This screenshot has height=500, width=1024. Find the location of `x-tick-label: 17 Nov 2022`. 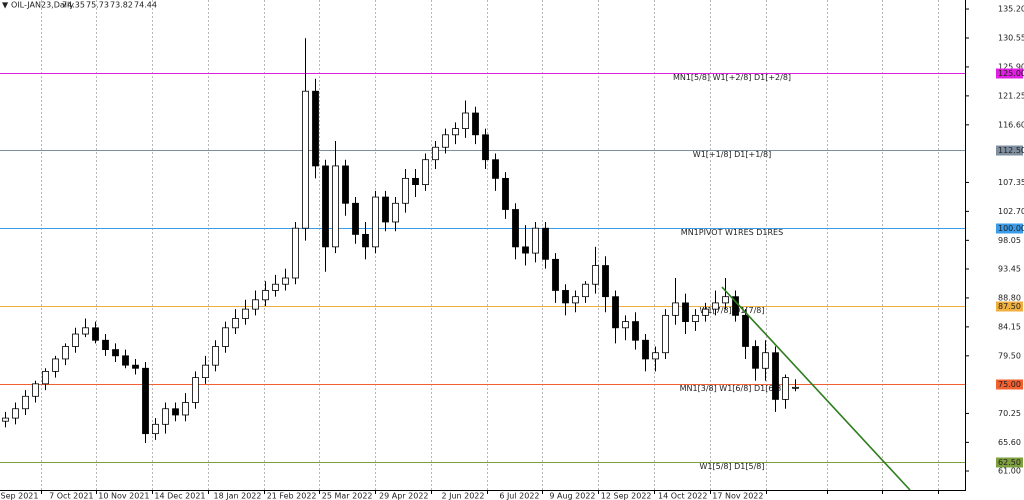

x-tick-label: 17 Nov 2022 is located at coordinates (737, 496).